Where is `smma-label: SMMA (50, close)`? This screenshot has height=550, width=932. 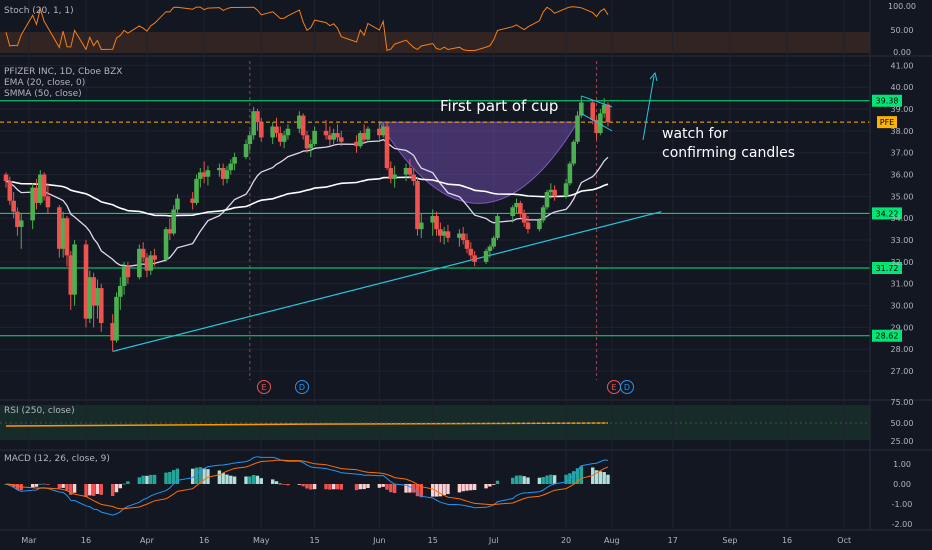
smma-label: SMMA (50, close) is located at coordinates (43, 94).